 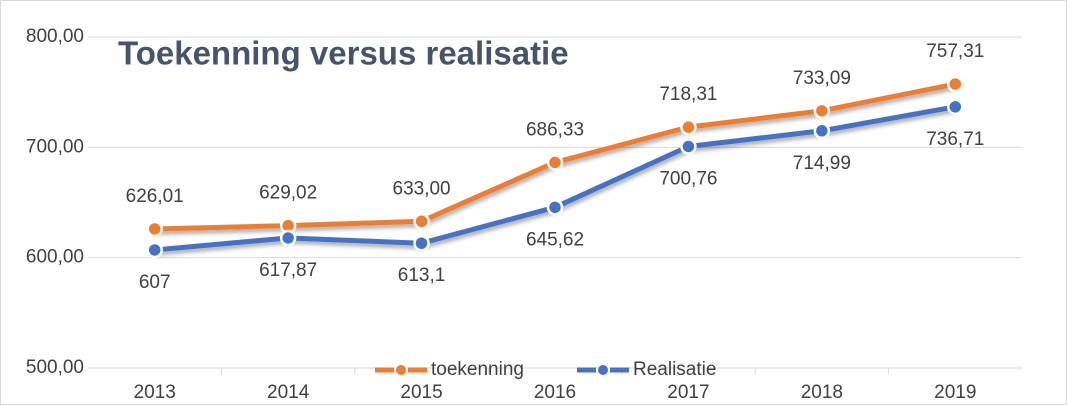 What do you see at coordinates (674, 369) in the screenshot?
I see `legend-label: Realisatie` at bounding box center [674, 369].